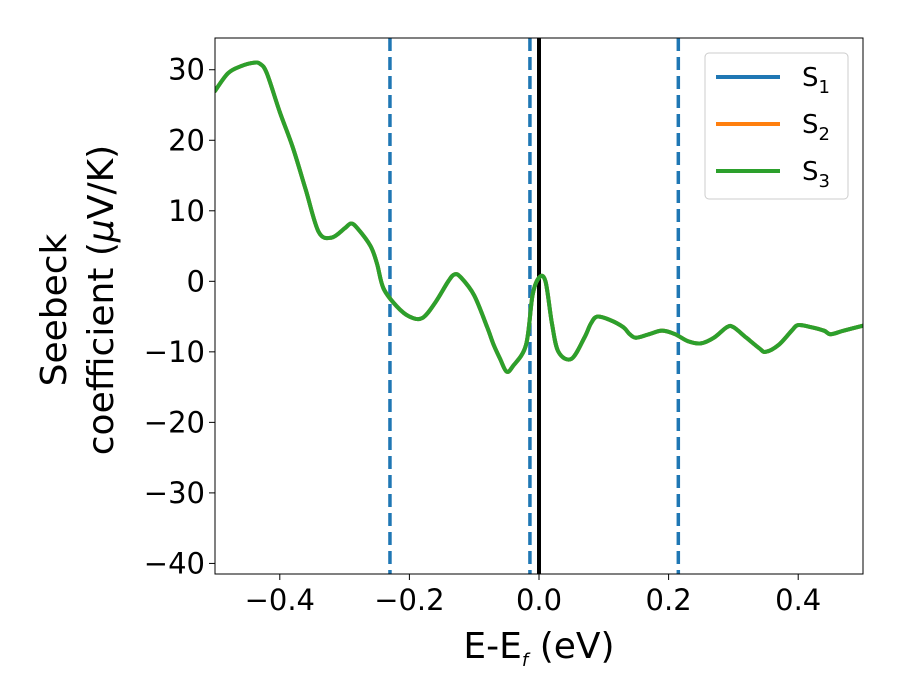  What do you see at coordinates (816, 174) in the screenshot?
I see `legend-label-s3: S3` at bounding box center [816, 174].